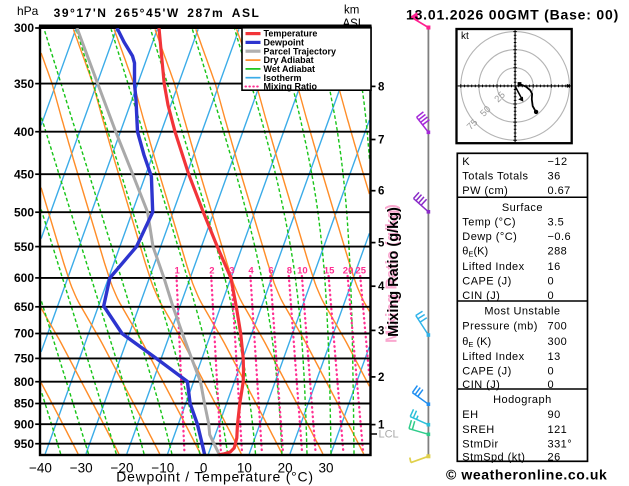  What do you see at coordinates (24, 307) in the screenshot?
I see `svg-text: 650` at bounding box center [24, 307].